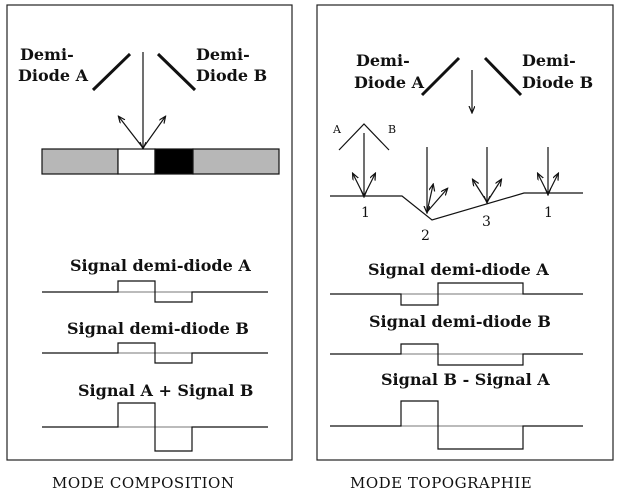 The width and height of the screenshot is (624, 499). What do you see at coordinates (480, 191) in the screenshot?
I see `beam-3-reflect-a` at bounding box center [480, 191].